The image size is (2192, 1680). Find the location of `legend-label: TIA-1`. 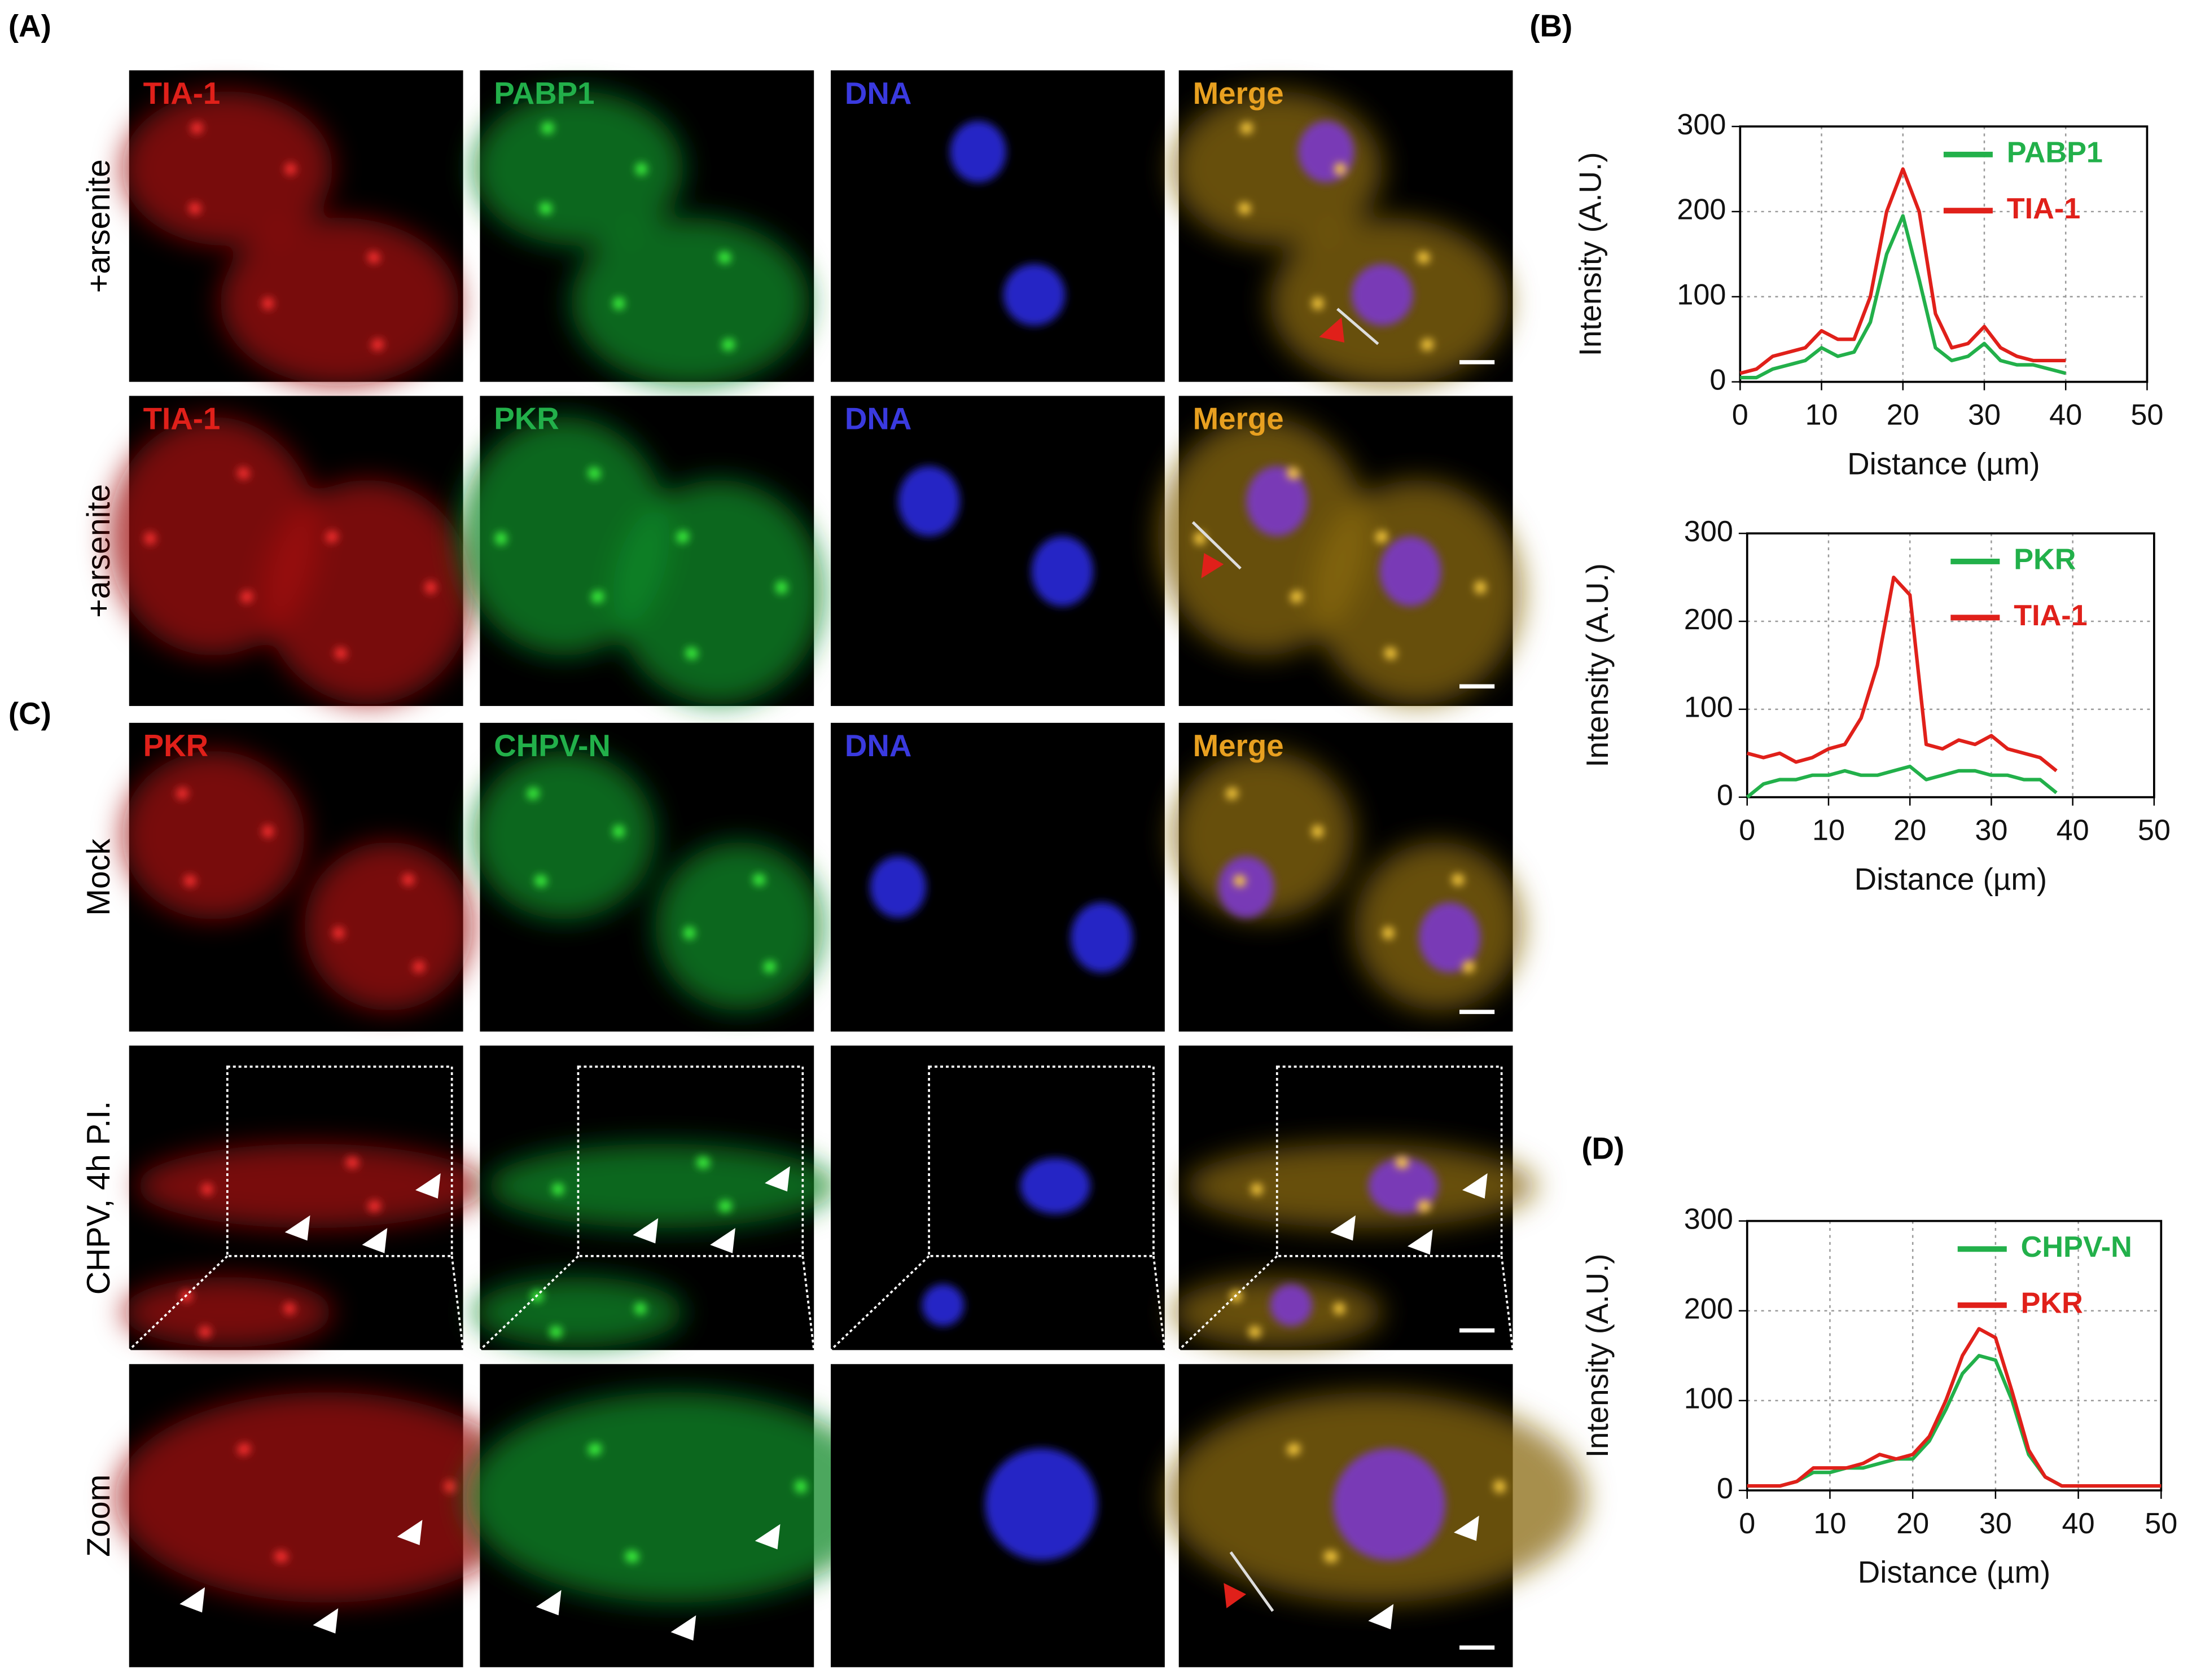

legend-label: TIA-1 is located at coordinates (2051, 615).